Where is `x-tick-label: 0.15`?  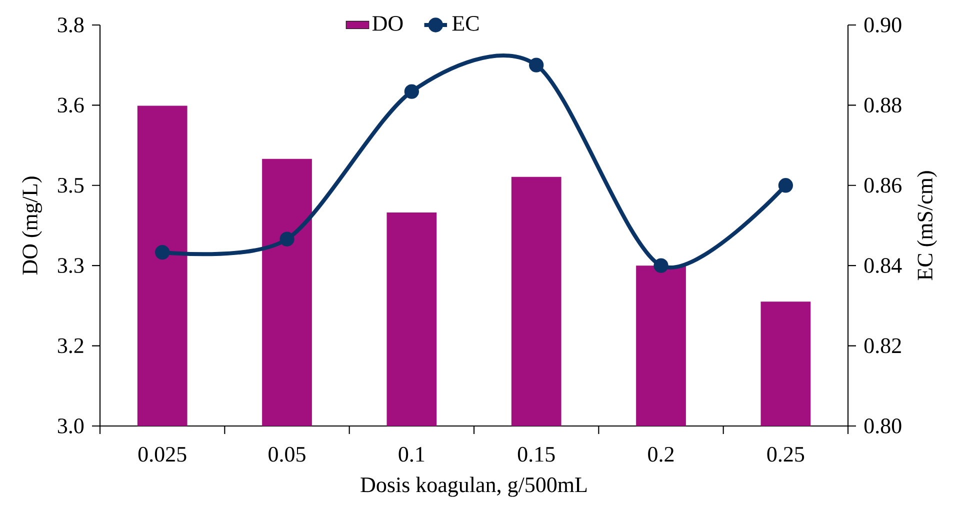 x-tick-label: 0.15 is located at coordinates (536, 454).